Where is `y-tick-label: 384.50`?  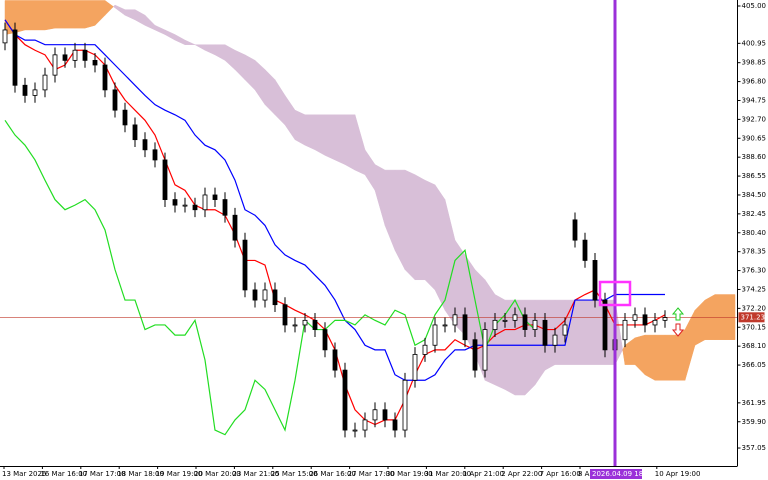
y-tick-label: 384.50 is located at coordinates (754, 195).